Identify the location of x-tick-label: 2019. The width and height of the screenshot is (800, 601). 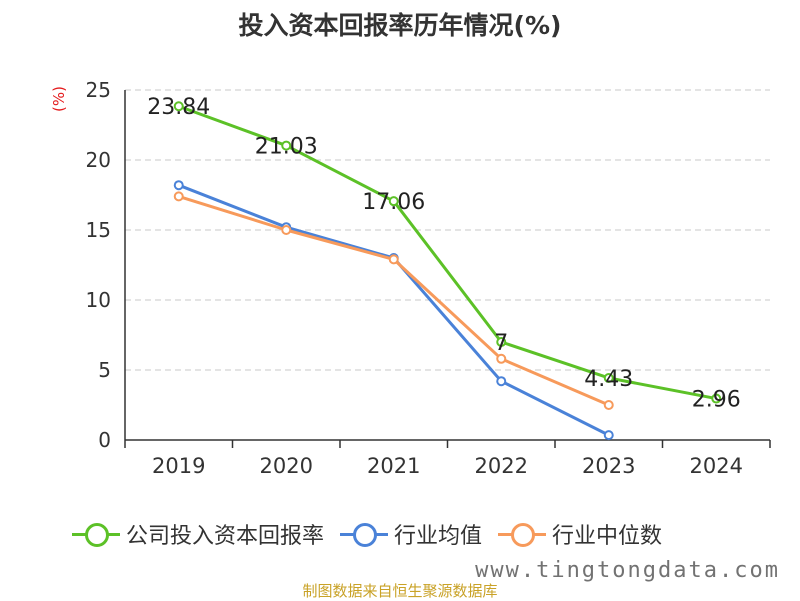
(178, 466).